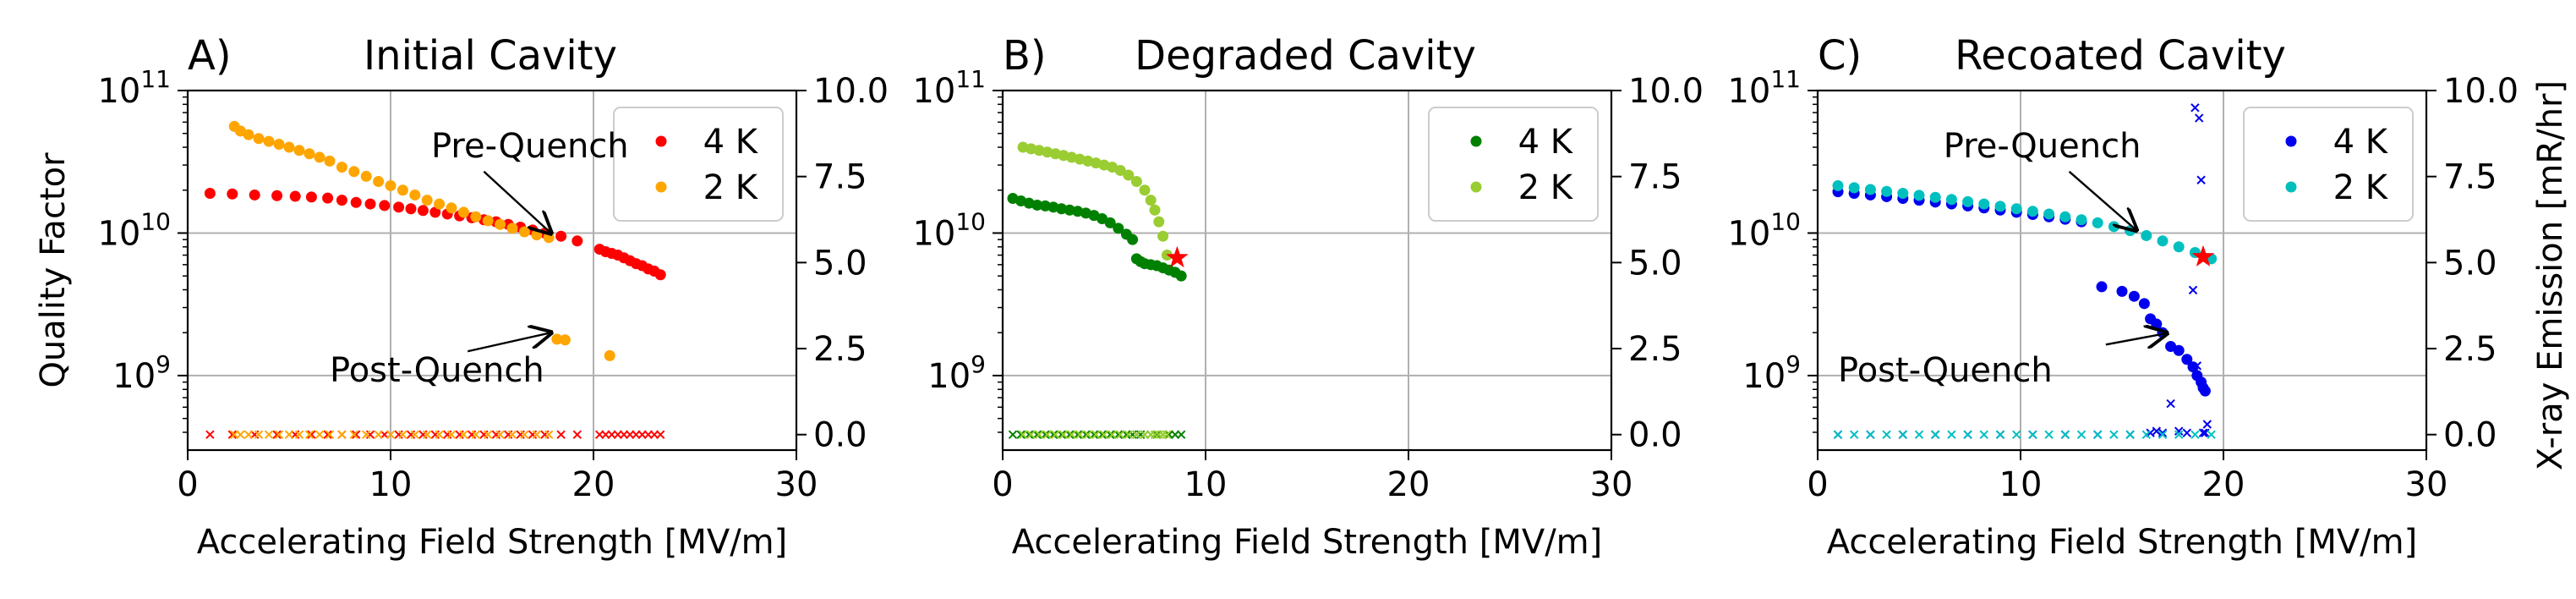 Image resolution: width=2576 pixels, height=599 pixels. Describe the element at coordinates (1818, 484) in the screenshot. I see `x-tick-label: 0` at that location.